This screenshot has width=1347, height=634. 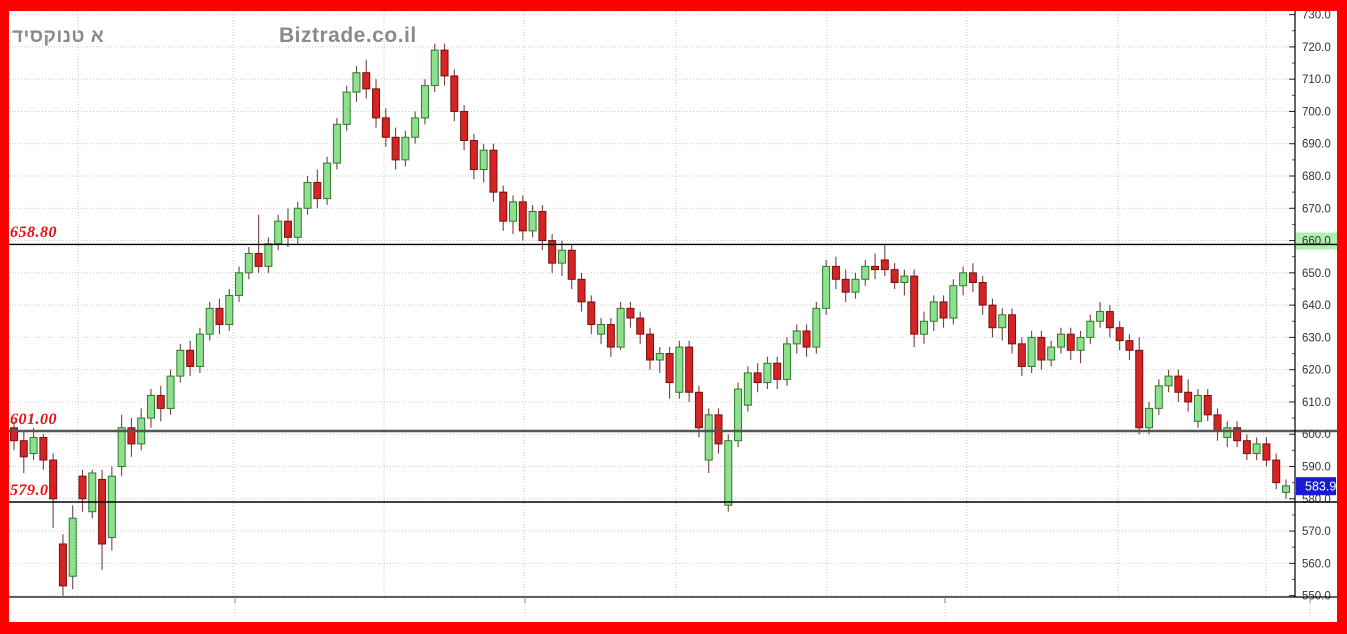 I want to click on current-price-tag, so click(x=1316, y=486).